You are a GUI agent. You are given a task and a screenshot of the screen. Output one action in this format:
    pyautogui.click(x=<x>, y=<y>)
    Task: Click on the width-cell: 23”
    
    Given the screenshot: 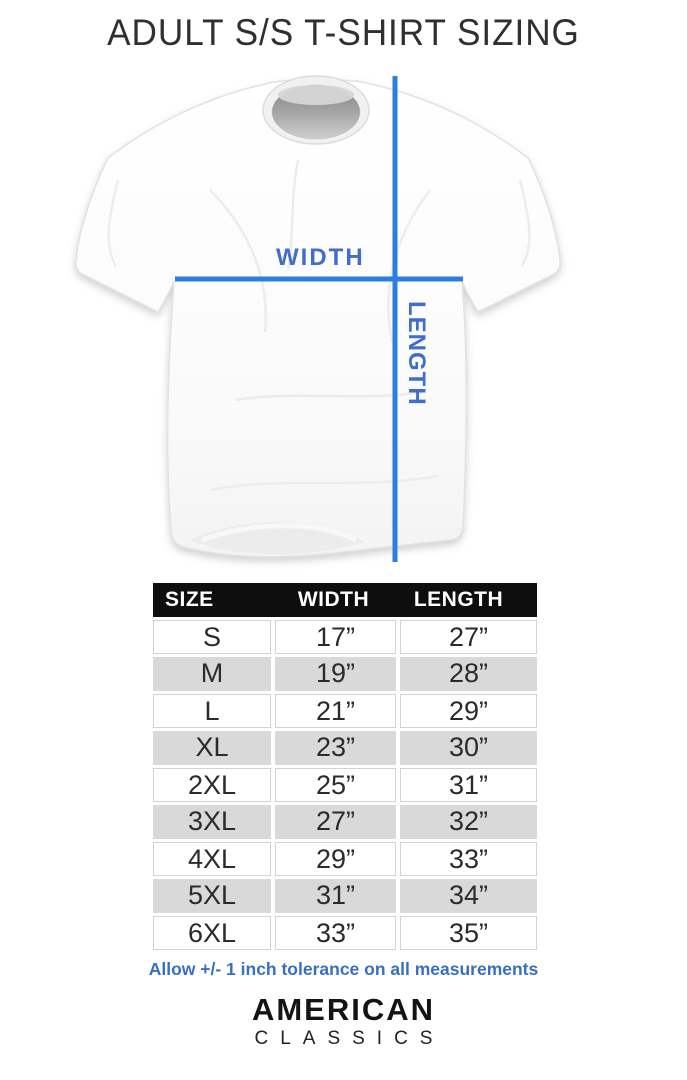 What is the action you would take?
    pyautogui.click(x=335, y=748)
    